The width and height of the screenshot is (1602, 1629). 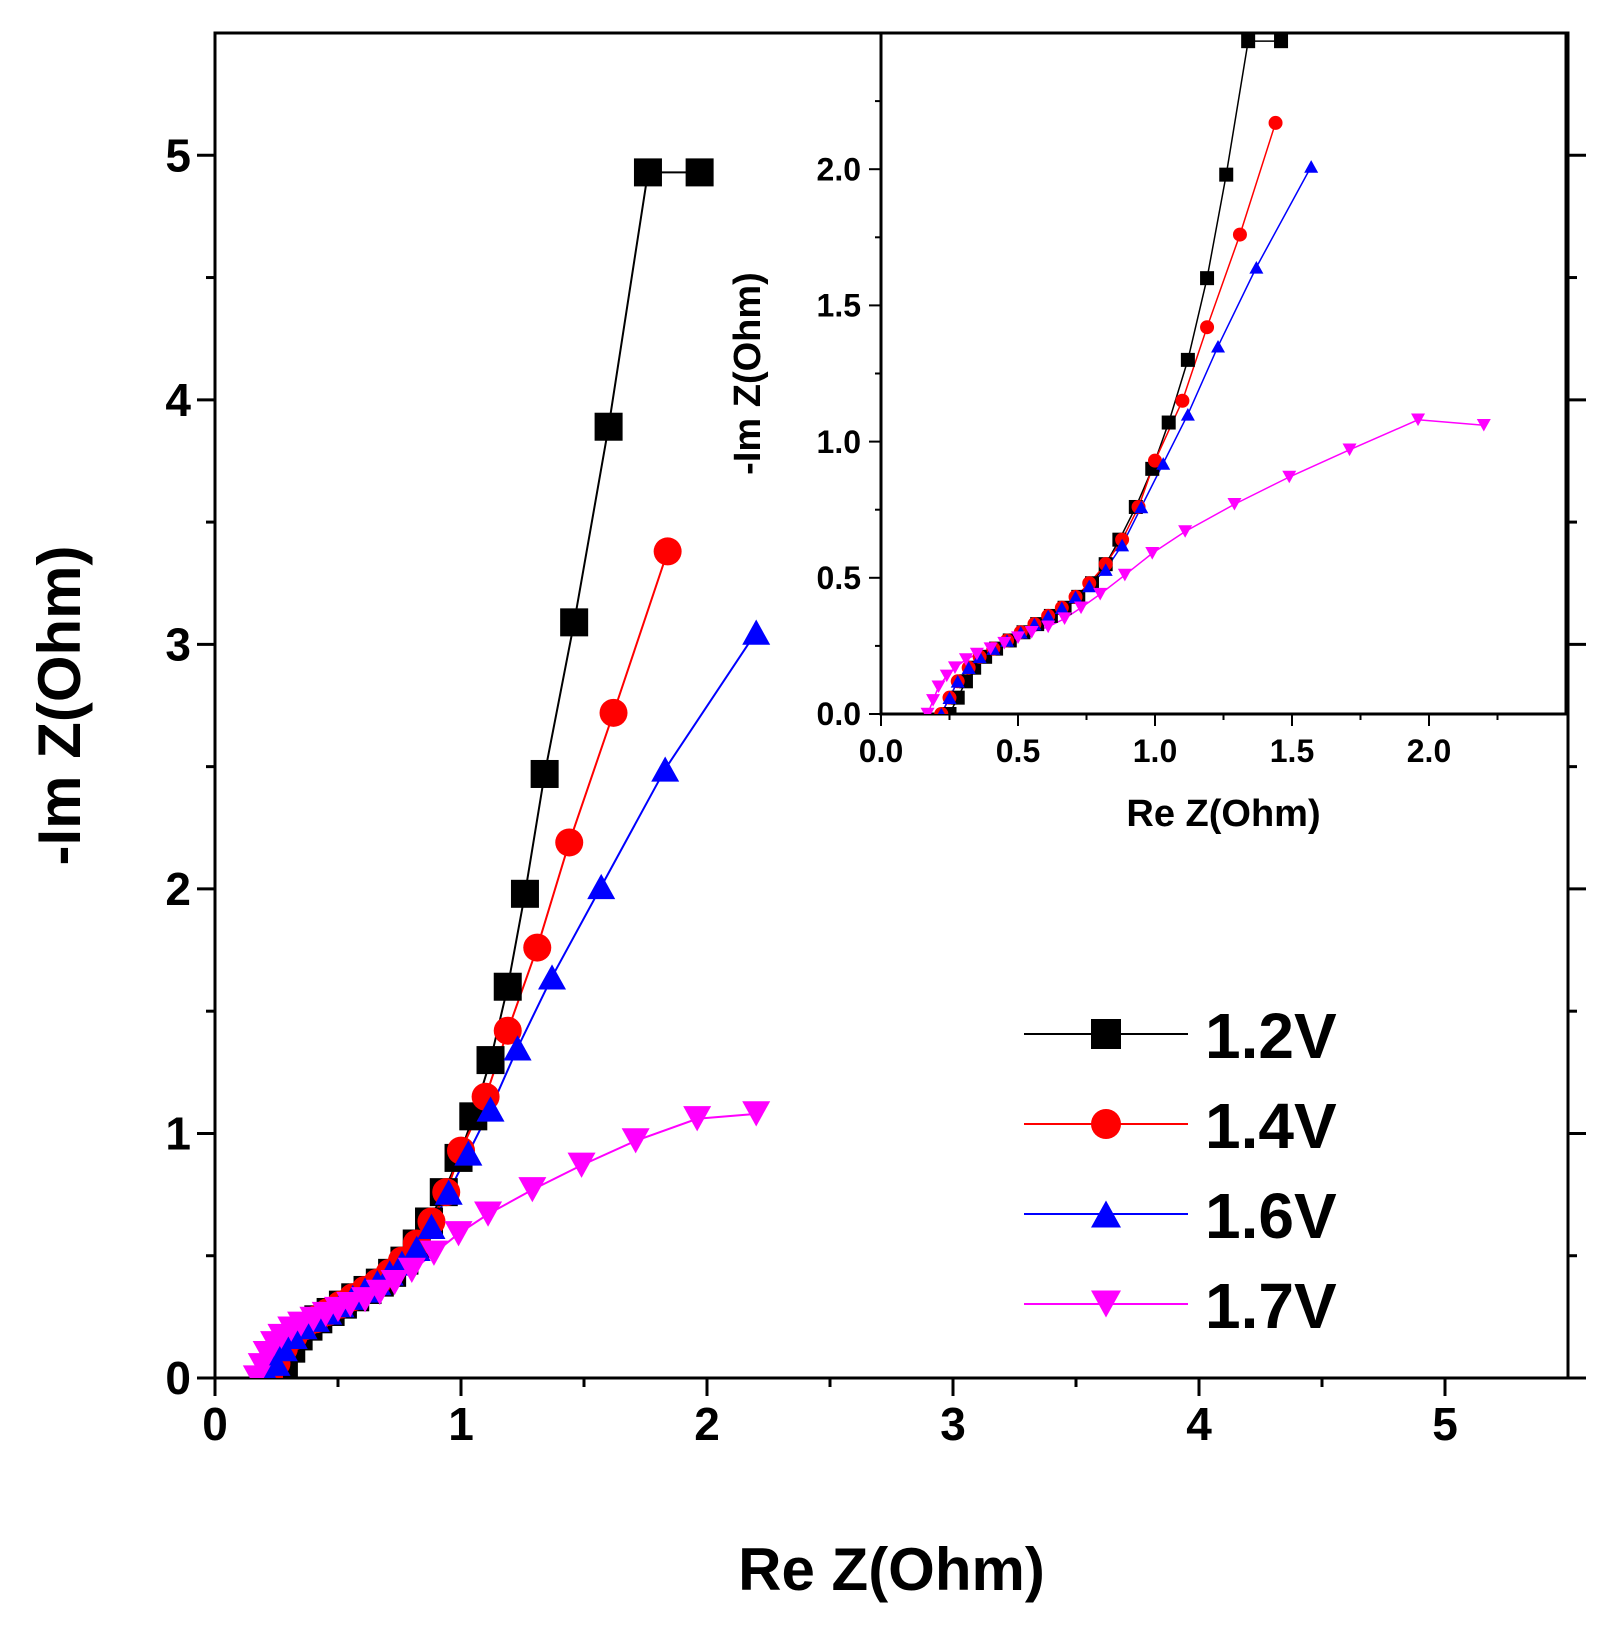 What do you see at coordinates (839, 714) in the screenshot?
I see `inset-y-tick-label: 0.0` at bounding box center [839, 714].